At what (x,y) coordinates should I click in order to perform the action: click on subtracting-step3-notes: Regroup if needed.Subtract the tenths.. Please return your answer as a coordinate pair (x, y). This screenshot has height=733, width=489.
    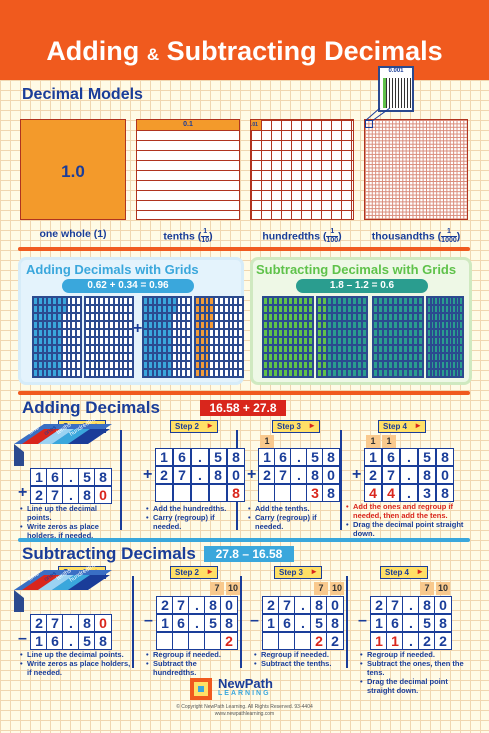
    Looking at the image, I should click on (299, 659).